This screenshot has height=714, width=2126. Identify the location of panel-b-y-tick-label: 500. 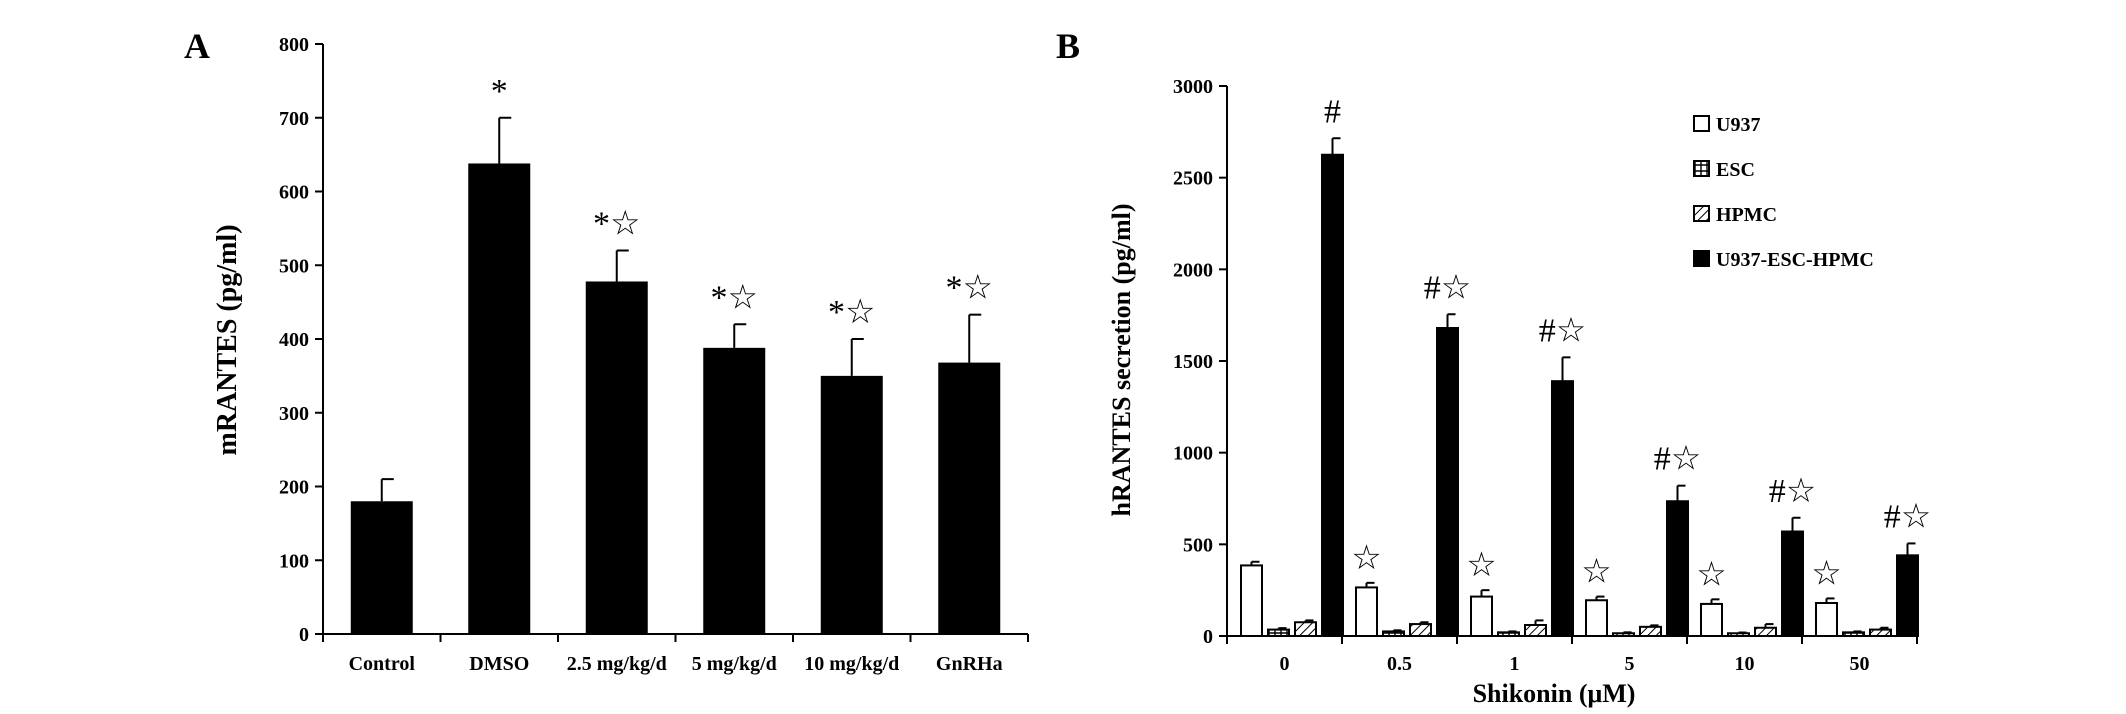
(1198, 545).